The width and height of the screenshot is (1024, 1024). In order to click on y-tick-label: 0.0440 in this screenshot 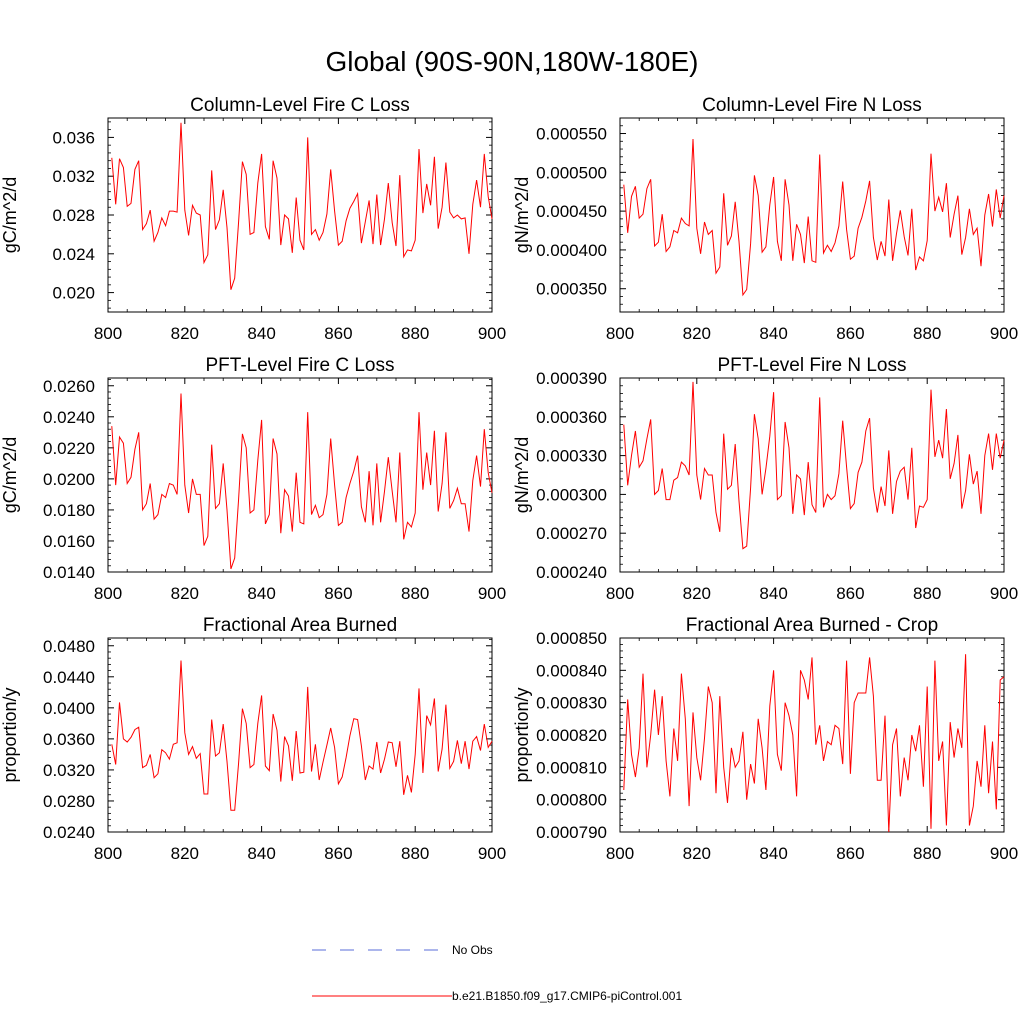, I will do `click(69, 677)`.